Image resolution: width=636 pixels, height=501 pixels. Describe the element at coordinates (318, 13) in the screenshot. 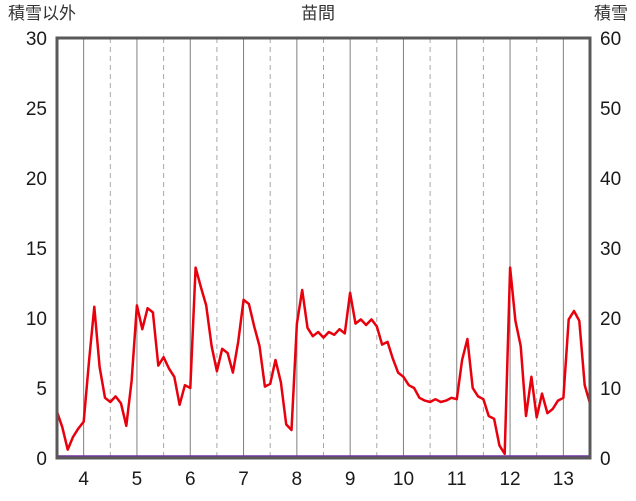

I see `chart-title: 苗間` at that location.